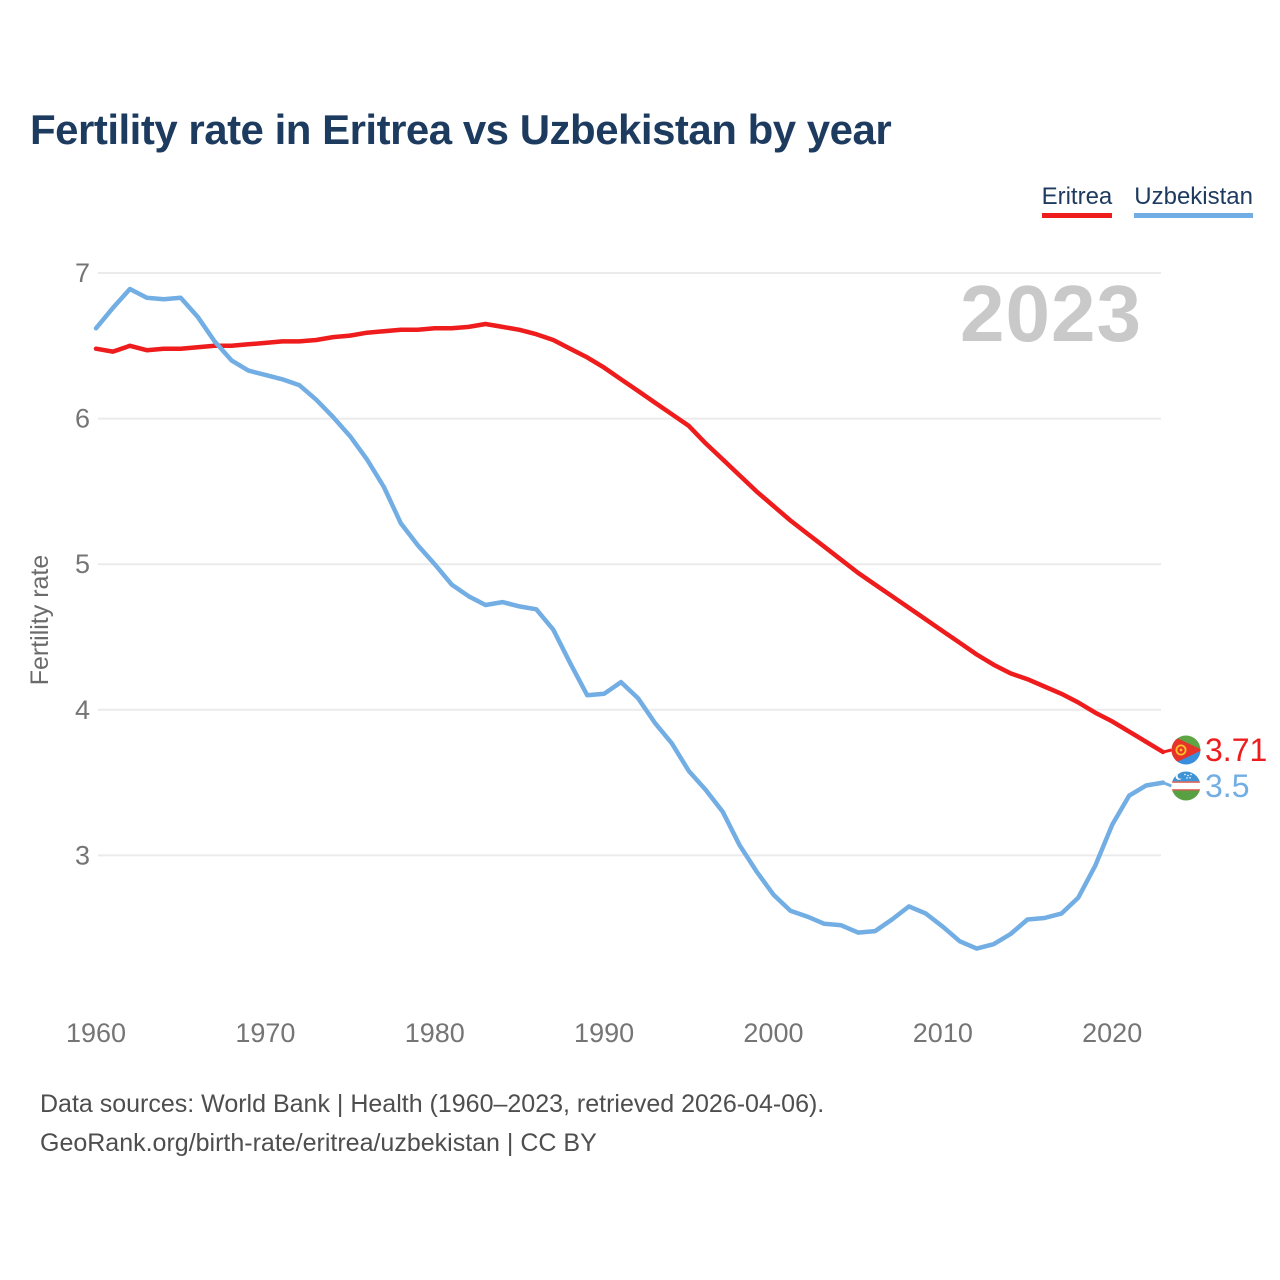 The height and width of the screenshot is (1280, 1280). Describe the element at coordinates (1167, 784) in the screenshot. I see `uzbekistan-connector` at that location.